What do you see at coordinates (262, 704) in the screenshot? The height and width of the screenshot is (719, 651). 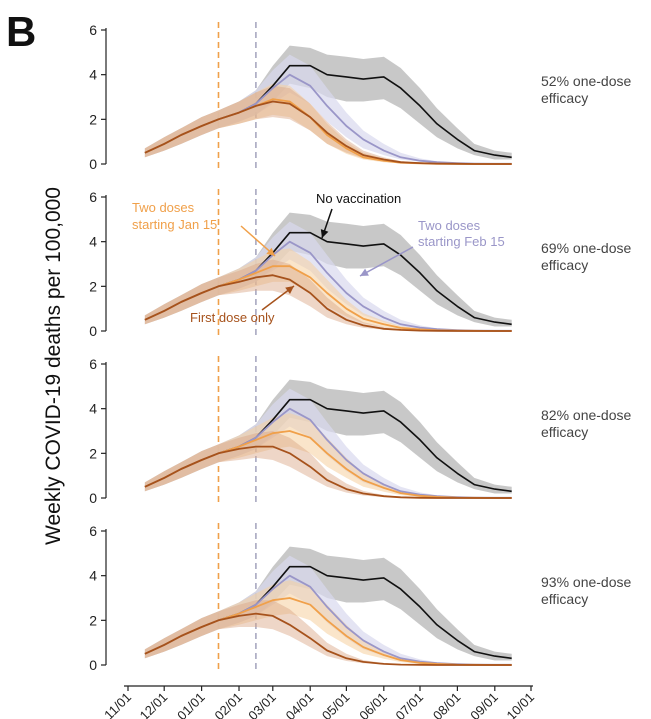 I see `x-tick-label: 03/01` at bounding box center [262, 704].